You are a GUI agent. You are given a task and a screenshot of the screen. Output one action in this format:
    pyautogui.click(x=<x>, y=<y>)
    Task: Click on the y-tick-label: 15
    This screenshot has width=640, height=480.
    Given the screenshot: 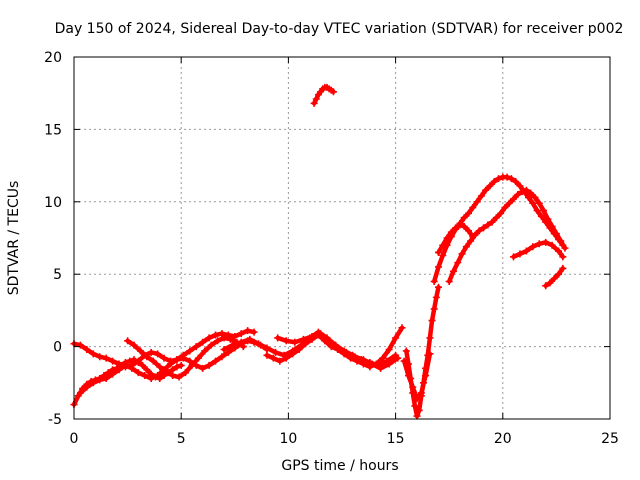 What is the action you would take?
    pyautogui.click(x=53, y=130)
    